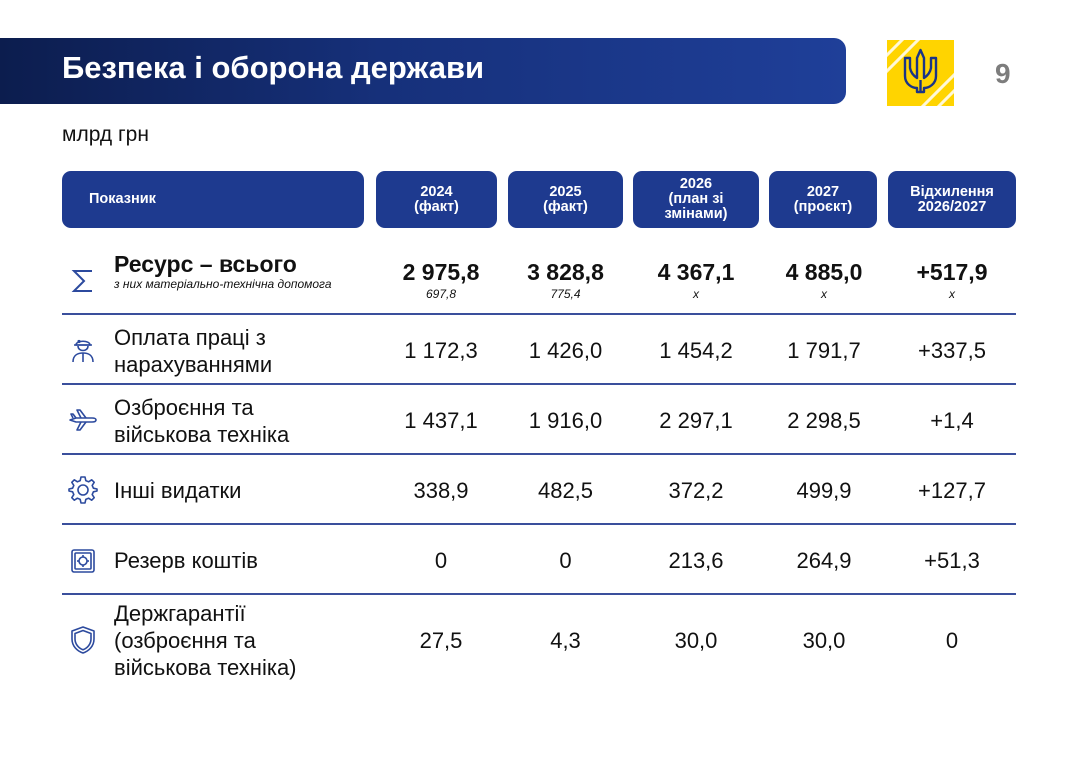 The width and height of the screenshot is (1075, 760). Describe the element at coordinates (539, 559) in the screenshot. I see `table-row: Резерв коштів` at that location.